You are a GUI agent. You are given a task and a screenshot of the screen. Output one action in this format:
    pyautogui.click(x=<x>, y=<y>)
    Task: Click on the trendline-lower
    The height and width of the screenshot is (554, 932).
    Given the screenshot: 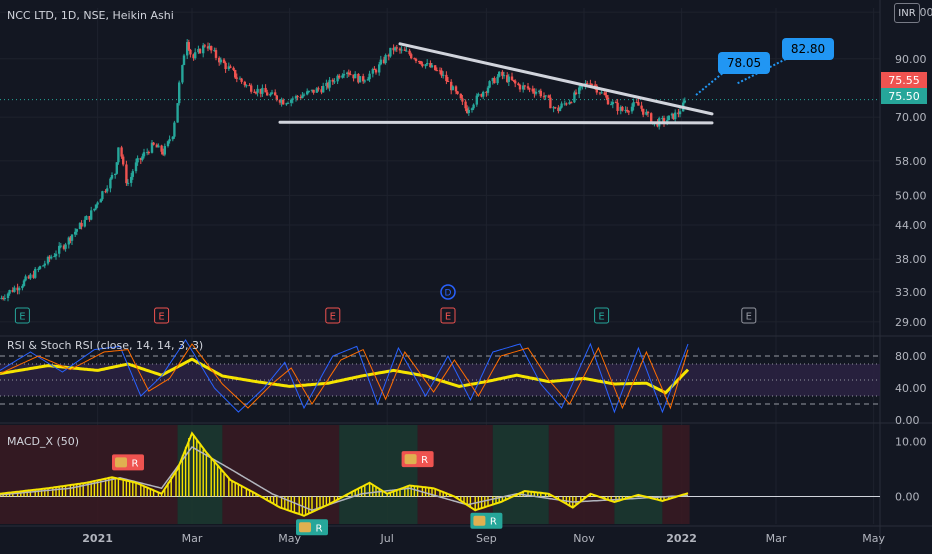 What is the action you would take?
    pyautogui.click(x=496, y=122)
    